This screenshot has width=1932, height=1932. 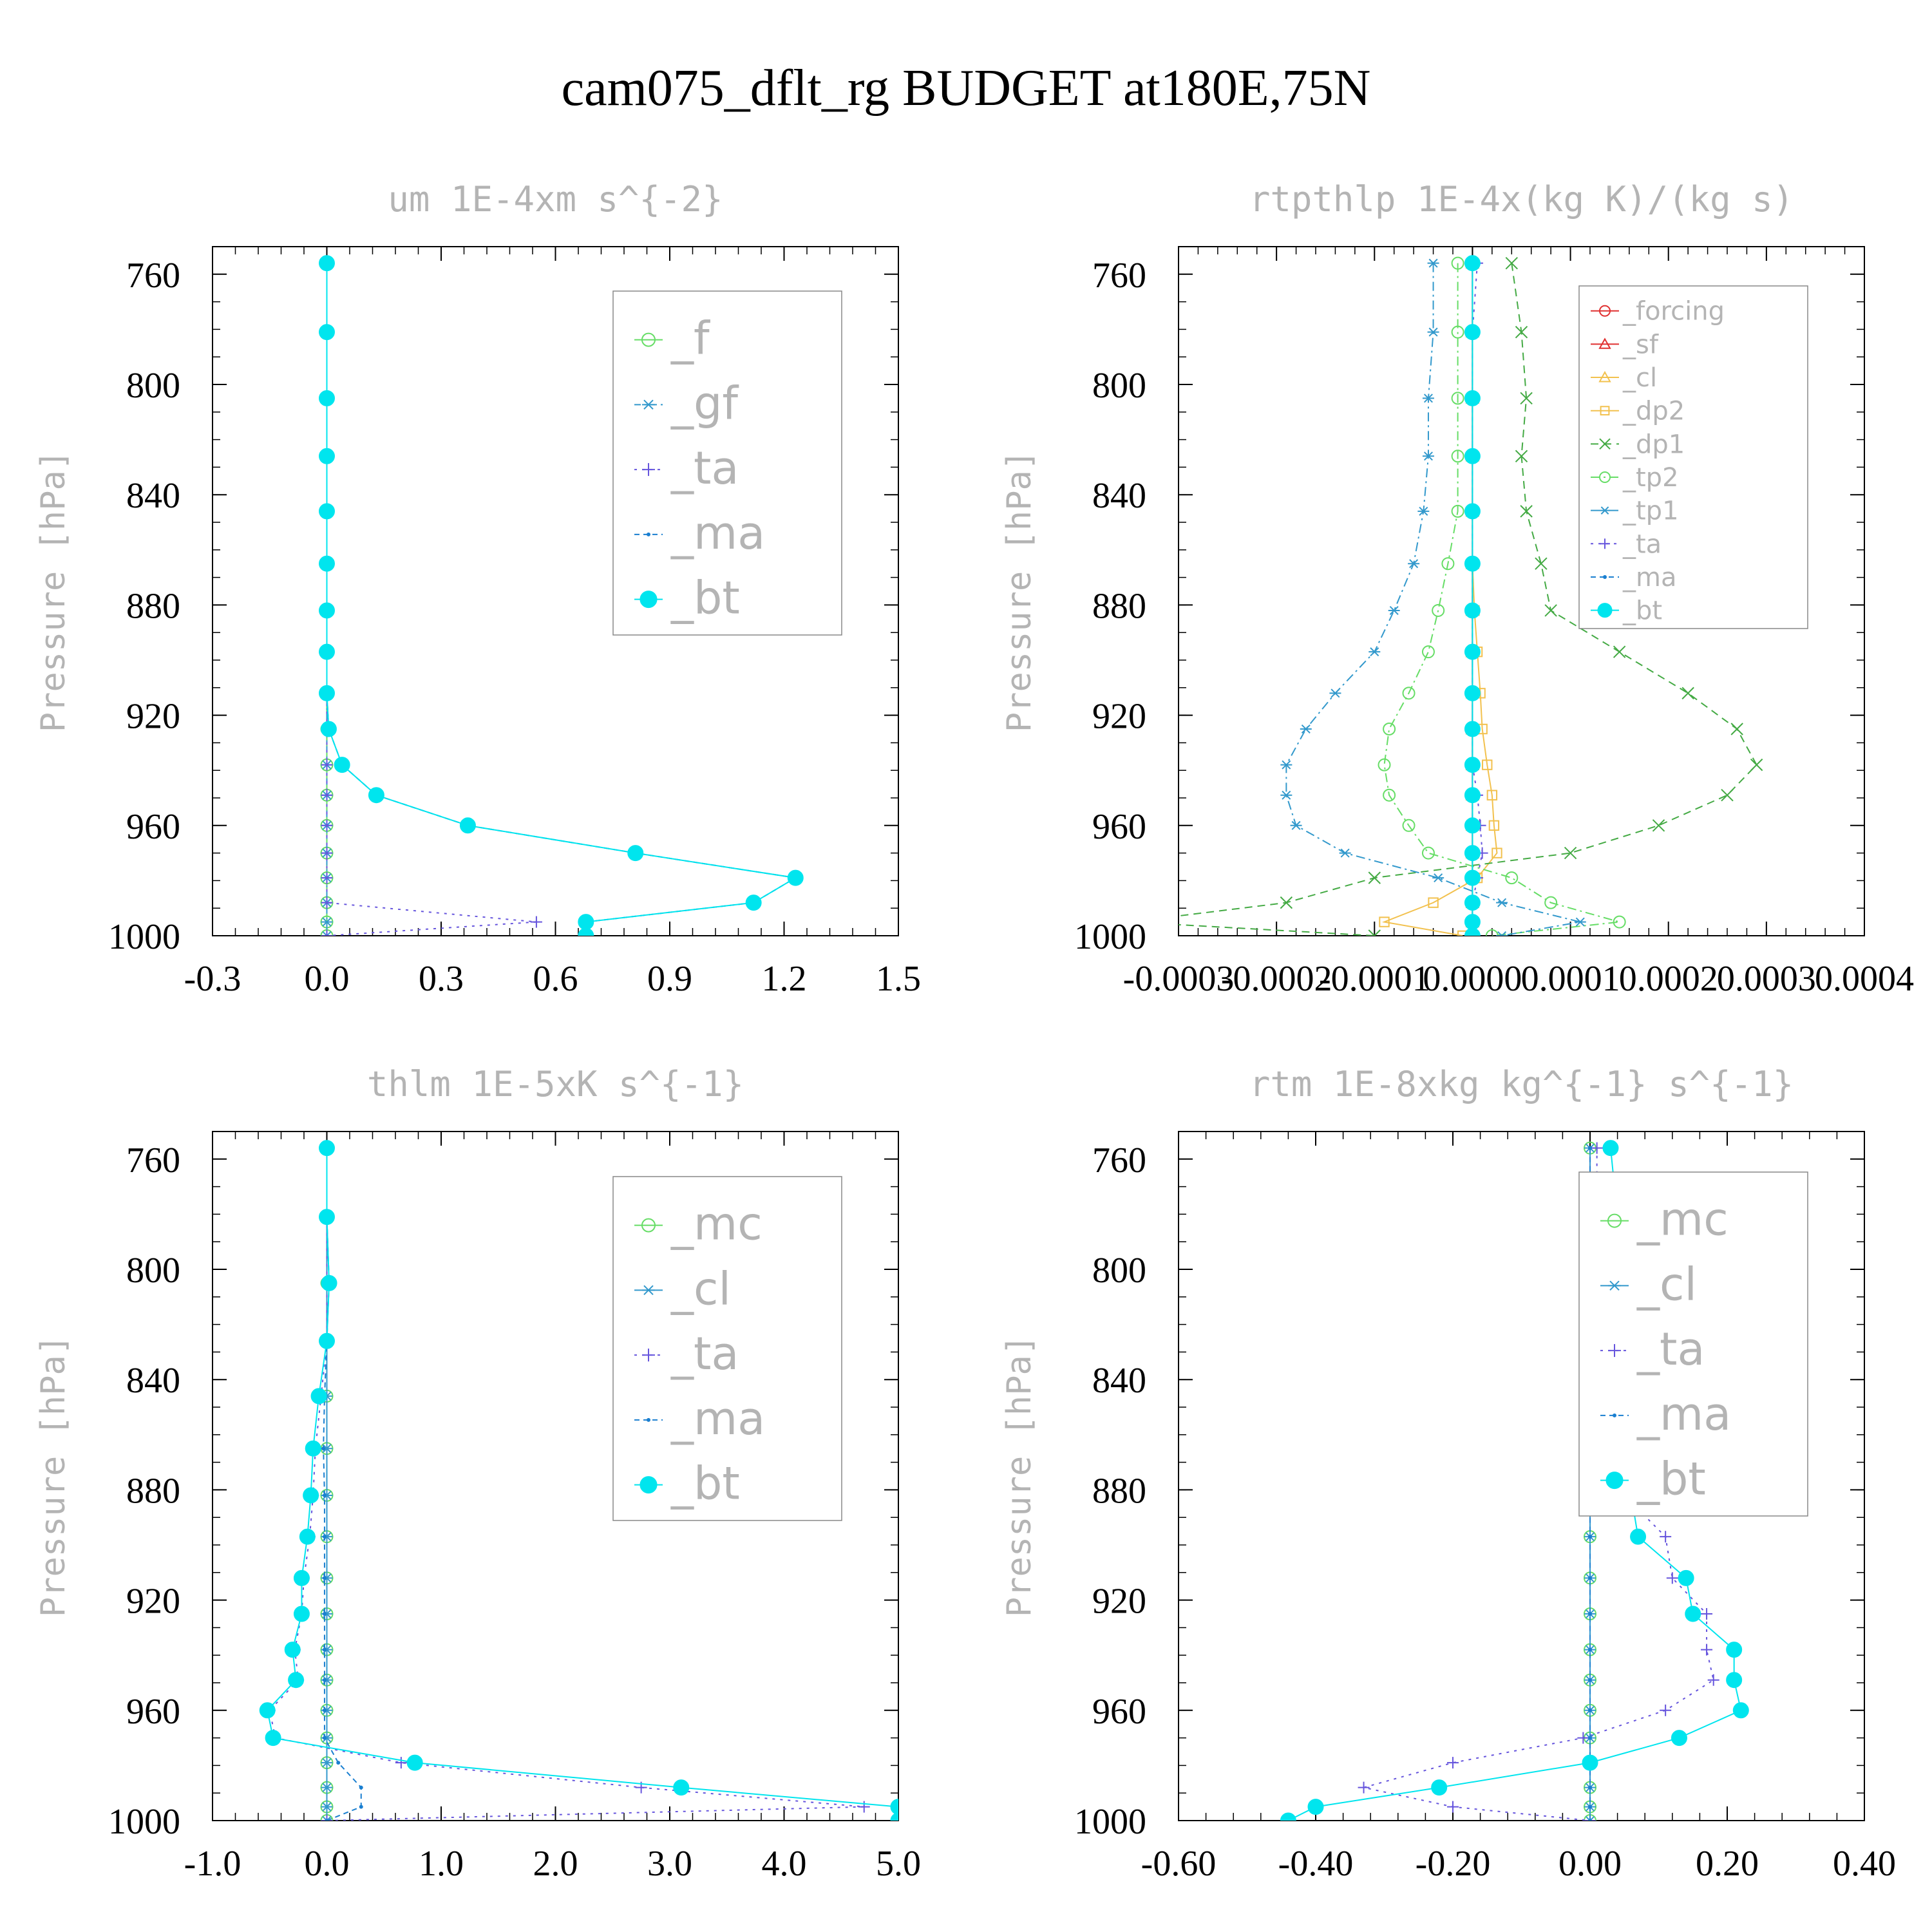 What do you see at coordinates (1119, 276) in the screenshot?
I see `y-tick-label: 760` at bounding box center [1119, 276].